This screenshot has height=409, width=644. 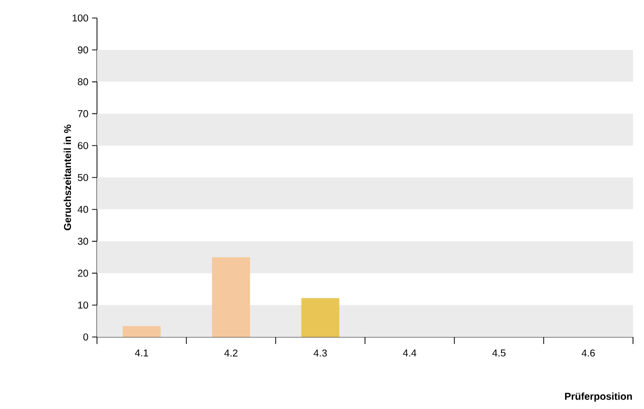 I want to click on y-axis-title: Geruchszeitanteil in %, so click(x=68, y=177).